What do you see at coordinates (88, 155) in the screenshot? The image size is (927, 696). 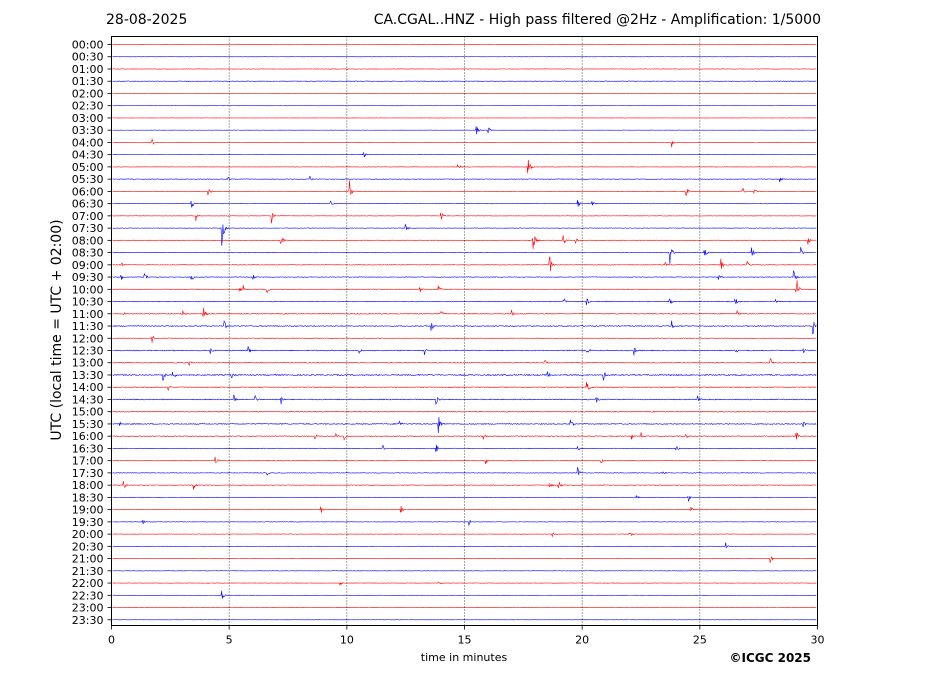 I see `y-tick-label: 04:30` at bounding box center [88, 155].